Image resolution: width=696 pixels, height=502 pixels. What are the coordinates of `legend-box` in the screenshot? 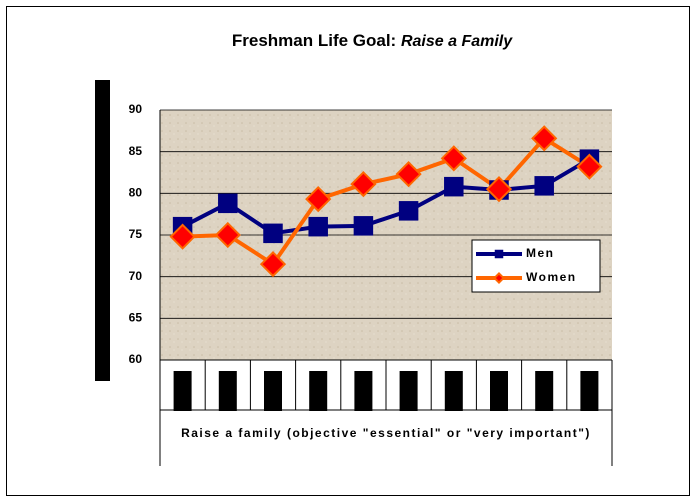 It's located at (536, 266).